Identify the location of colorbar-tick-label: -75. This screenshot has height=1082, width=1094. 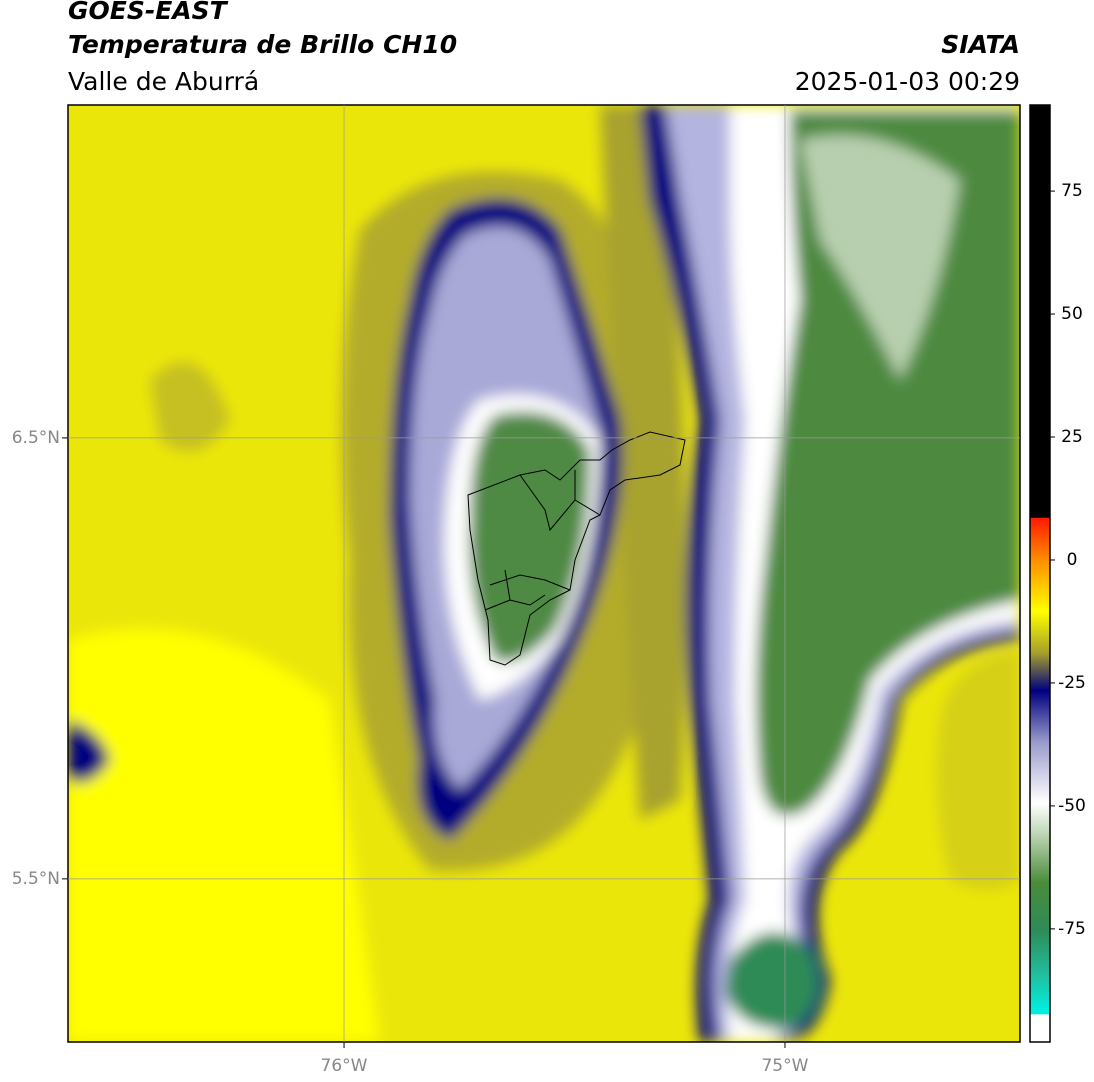
(1072, 929).